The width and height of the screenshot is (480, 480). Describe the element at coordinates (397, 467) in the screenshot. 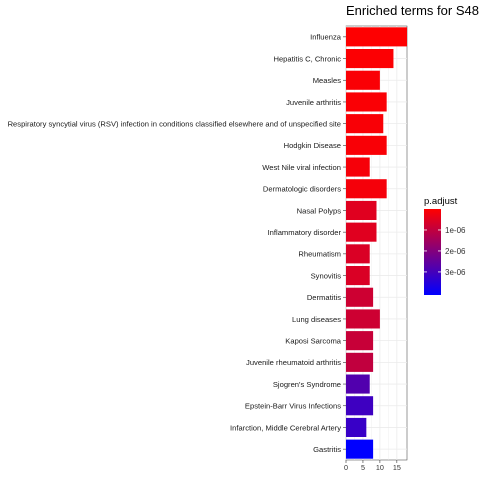

I see `x-tick-label: 15` at that location.